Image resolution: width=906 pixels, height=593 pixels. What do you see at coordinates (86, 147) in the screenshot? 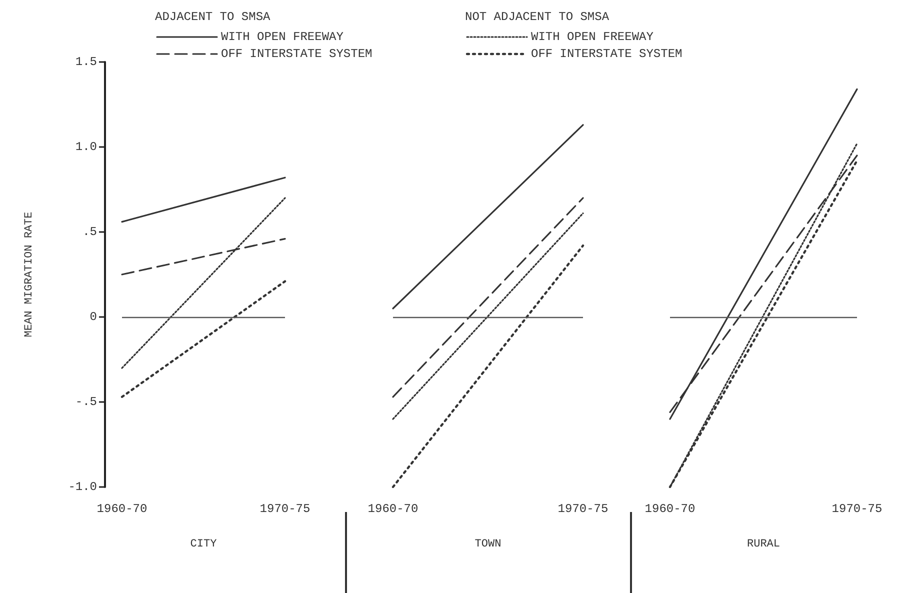
I see `y-tick-label: 1.0` at bounding box center [86, 147].